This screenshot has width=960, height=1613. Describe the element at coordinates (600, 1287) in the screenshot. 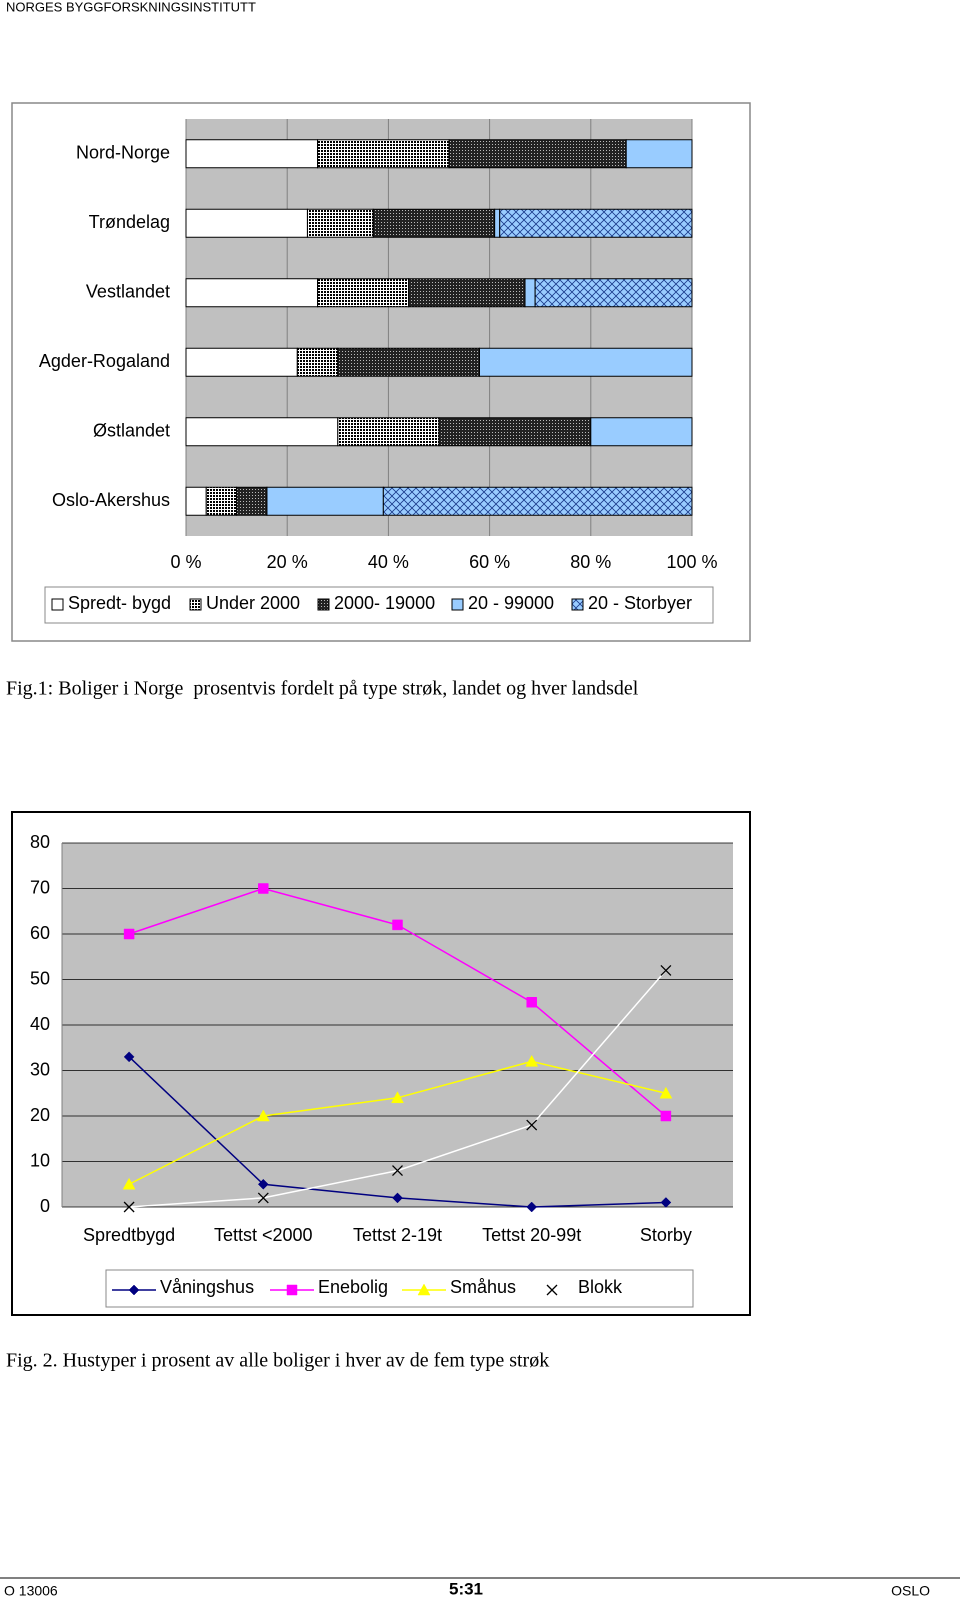

I see `legend-label: Blokk` at that location.